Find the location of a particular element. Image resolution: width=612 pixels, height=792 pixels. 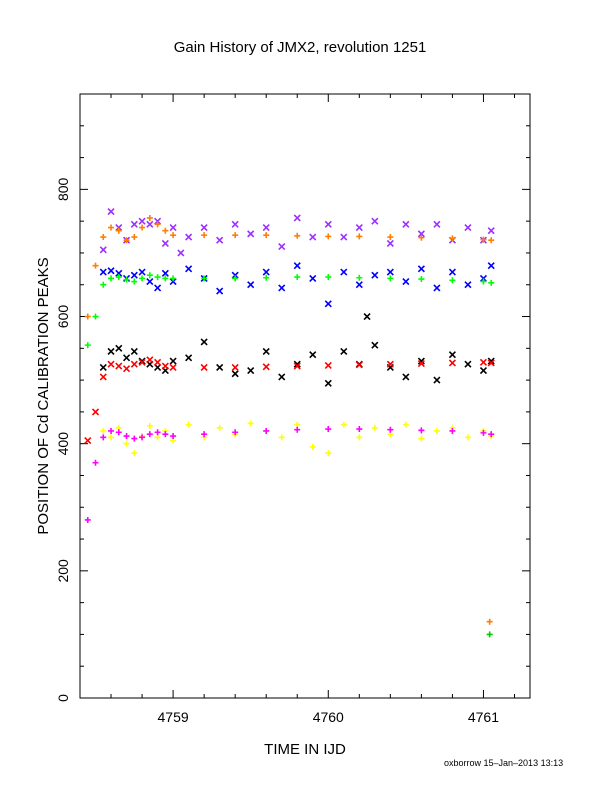

y-tick-label: 800 is located at coordinates (63, 189).